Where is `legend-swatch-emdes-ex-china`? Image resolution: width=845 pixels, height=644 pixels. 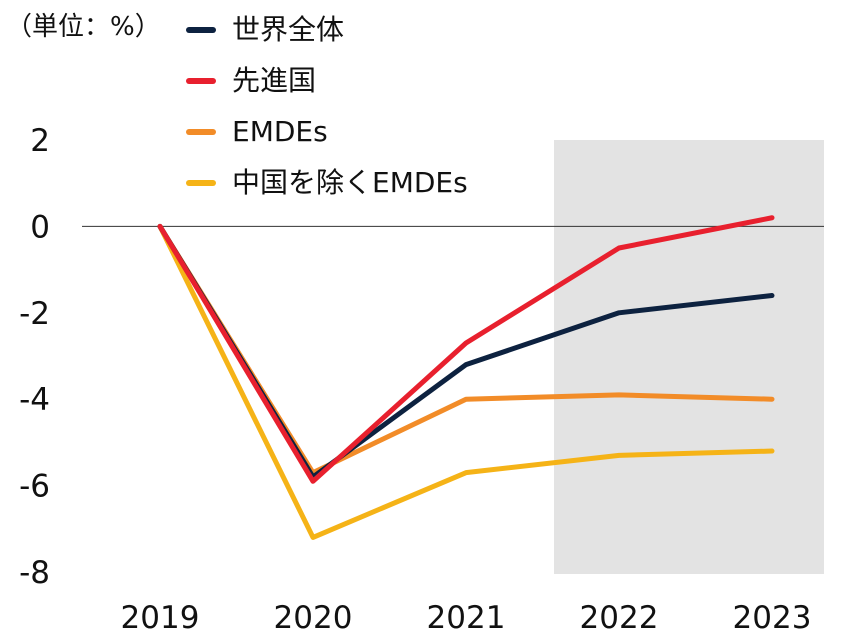 legend-swatch-emdes-ex-china is located at coordinates (201, 183).